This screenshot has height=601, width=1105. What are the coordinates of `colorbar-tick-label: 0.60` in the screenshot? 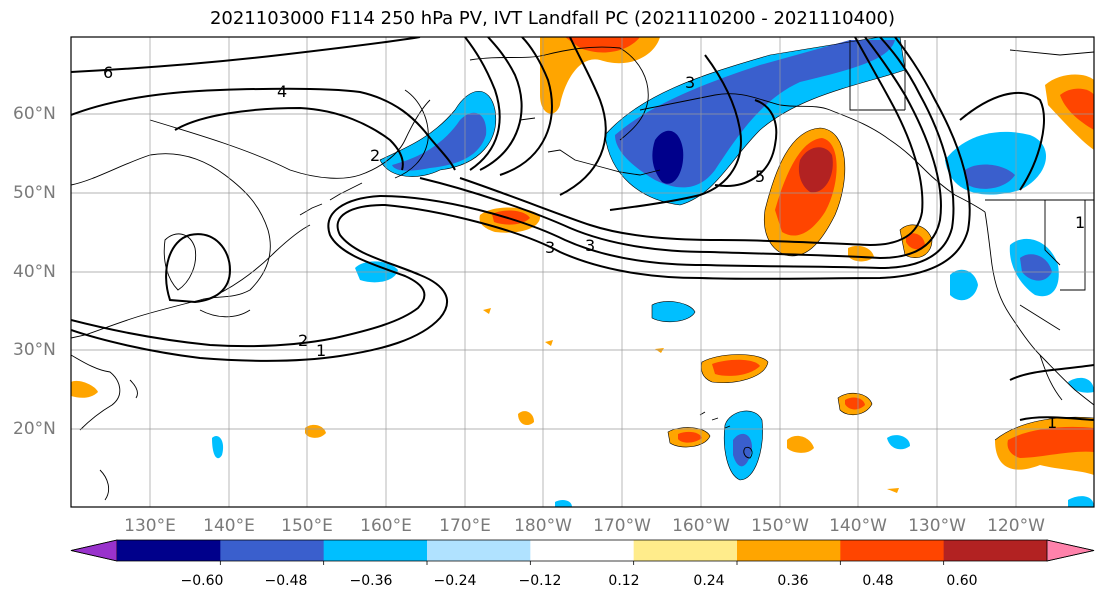 It's located at (962, 581).